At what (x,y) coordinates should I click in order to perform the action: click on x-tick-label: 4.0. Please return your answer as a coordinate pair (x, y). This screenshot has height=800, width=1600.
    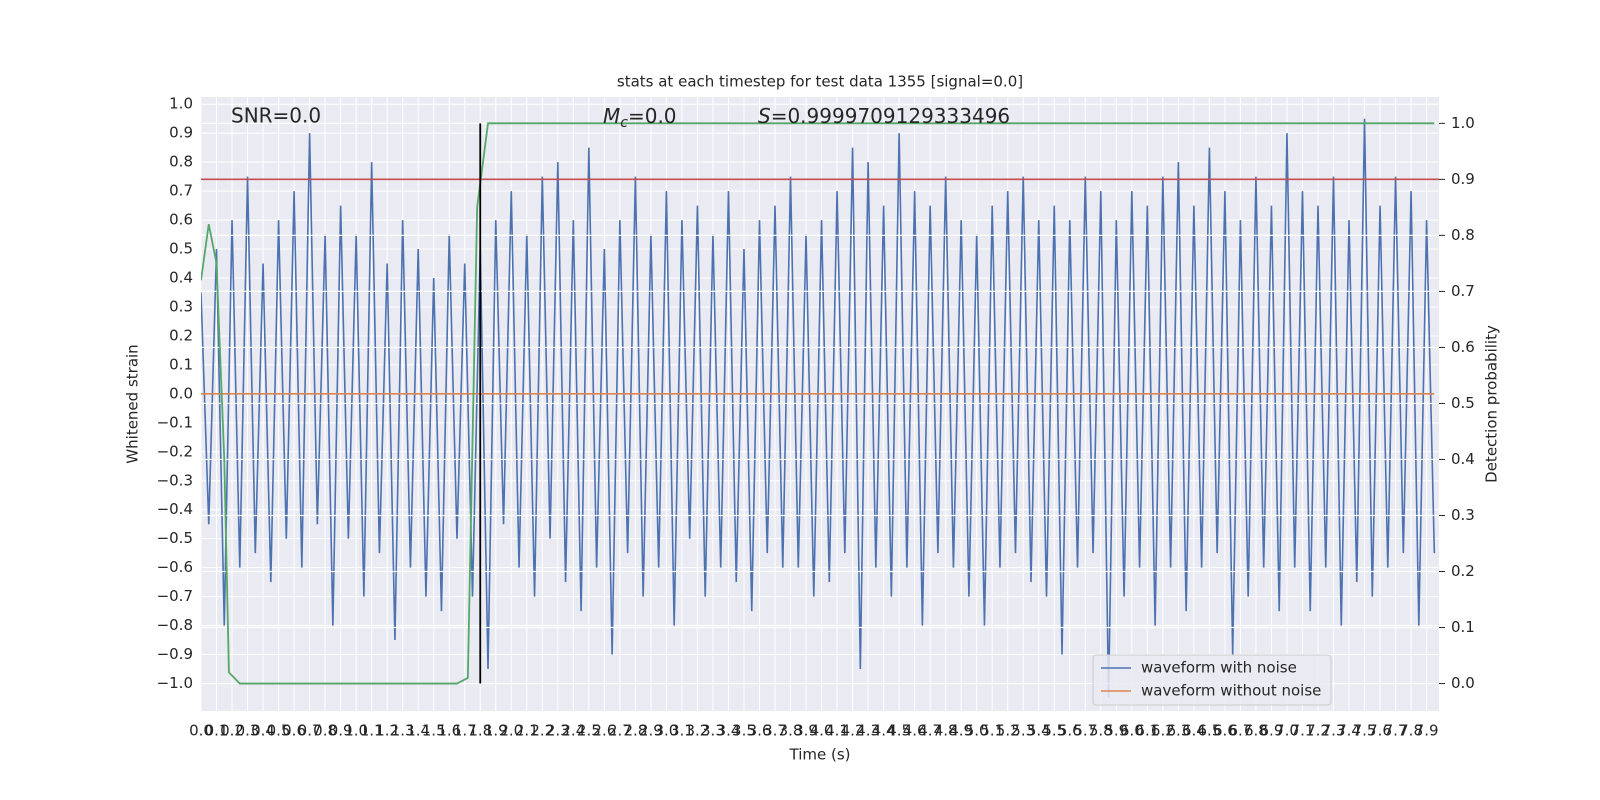
    Looking at the image, I should click on (822, 731).